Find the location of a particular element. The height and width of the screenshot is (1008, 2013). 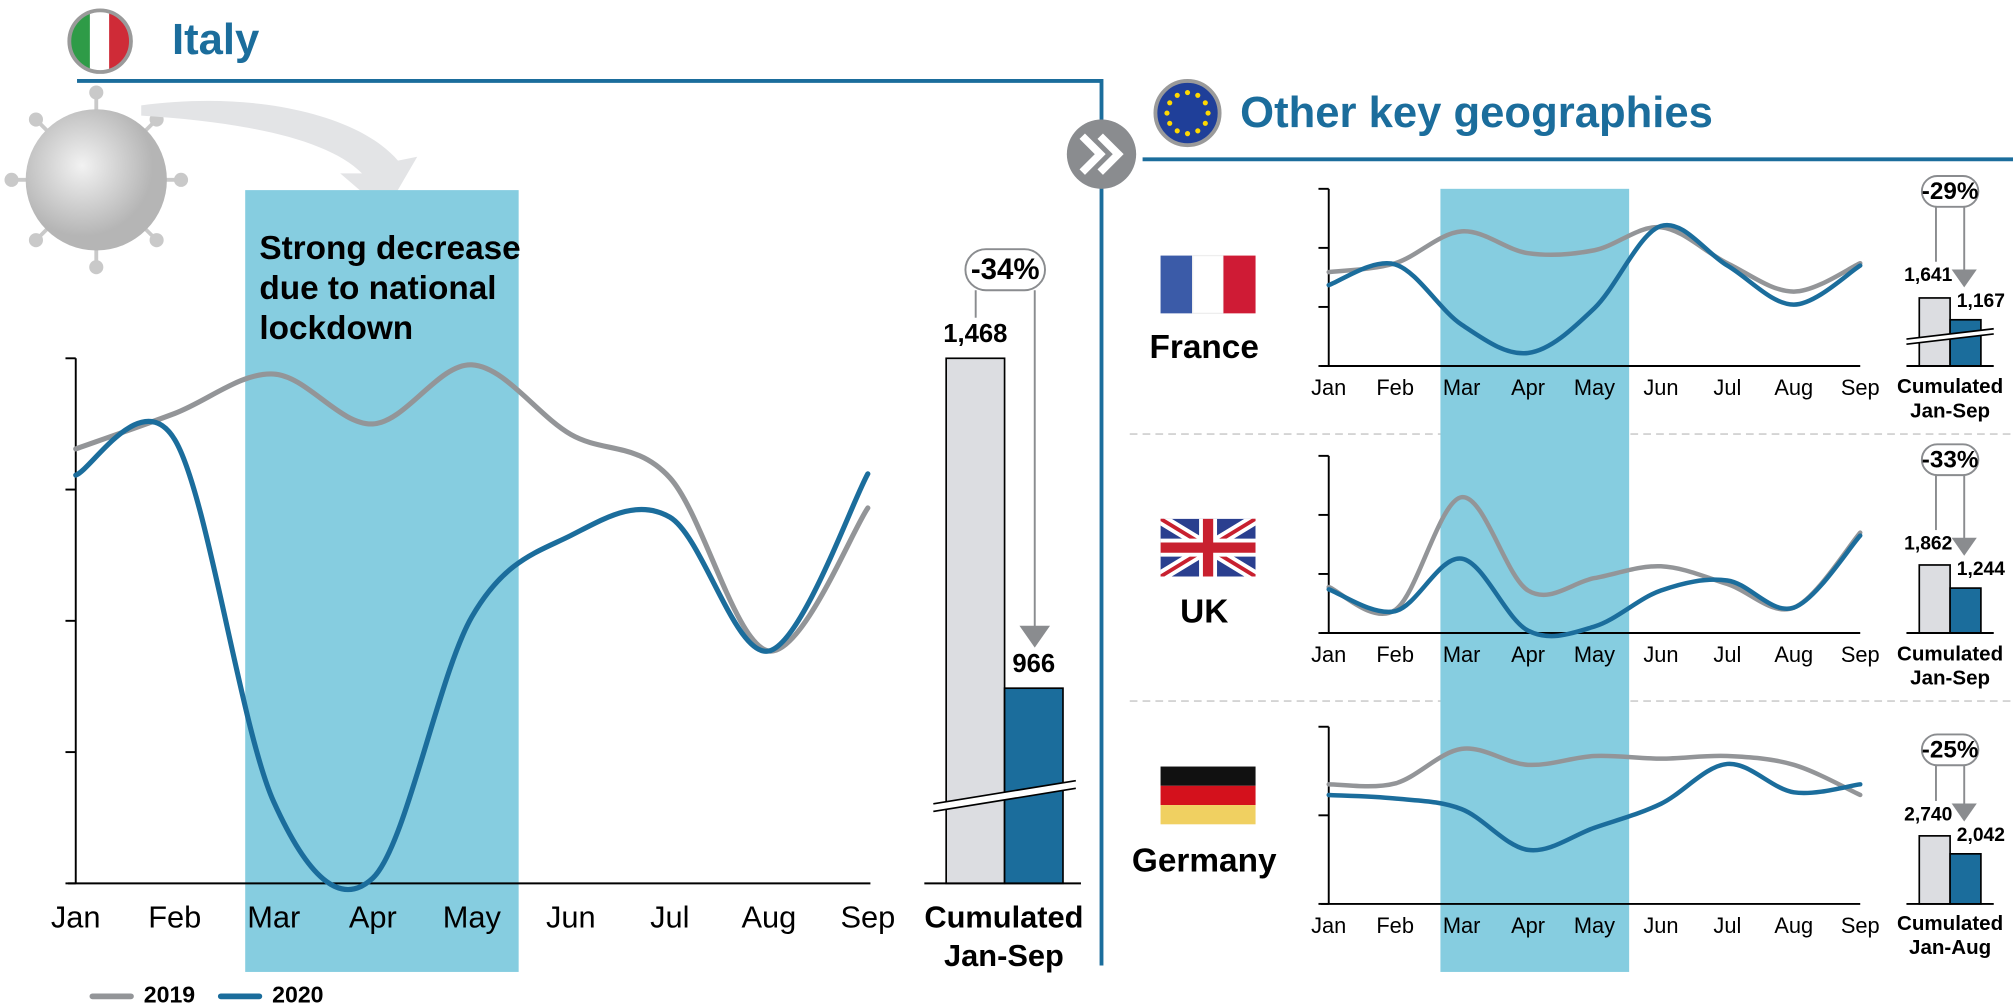

change-label: -25% is located at coordinates (1950, 750).